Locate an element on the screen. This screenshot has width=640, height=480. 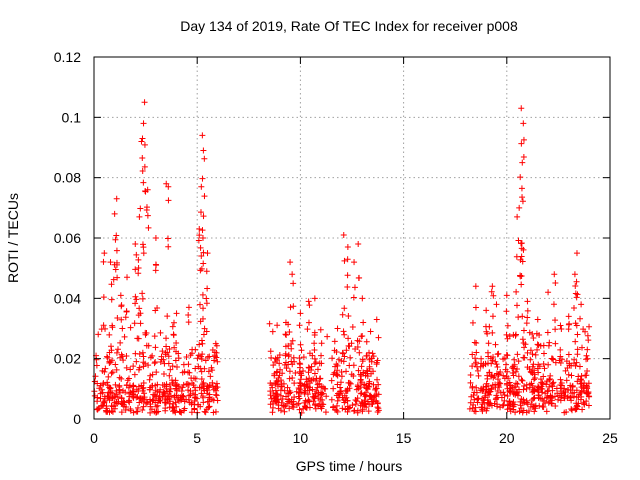
x-tick-label: 0 is located at coordinates (94, 438).